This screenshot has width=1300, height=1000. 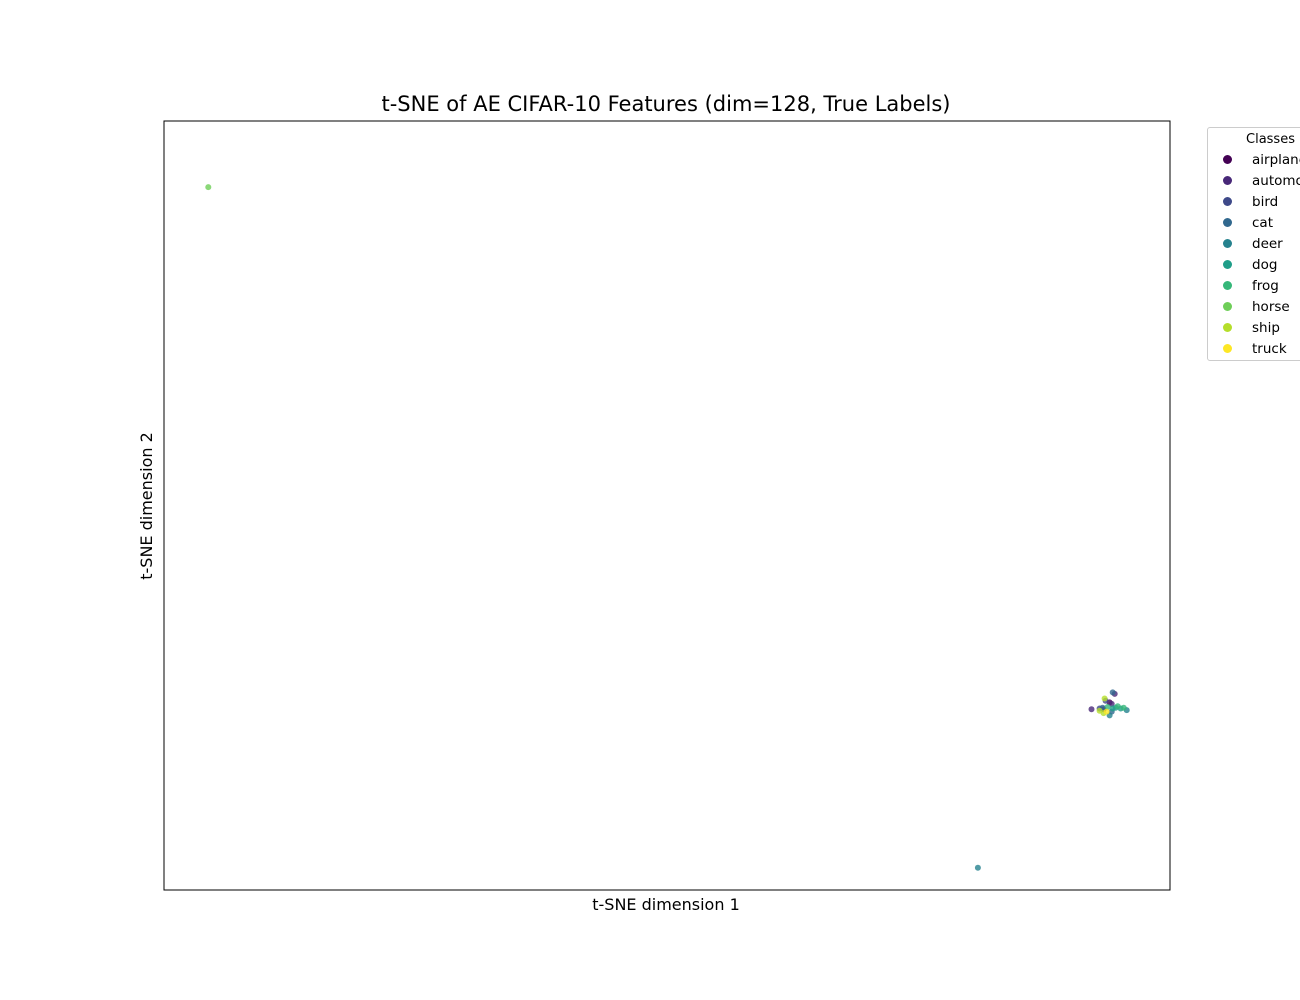 What do you see at coordinates (1227, 327) in the screenshot?
I see `legend-marker-ship` at bounding box center [1227, 327].